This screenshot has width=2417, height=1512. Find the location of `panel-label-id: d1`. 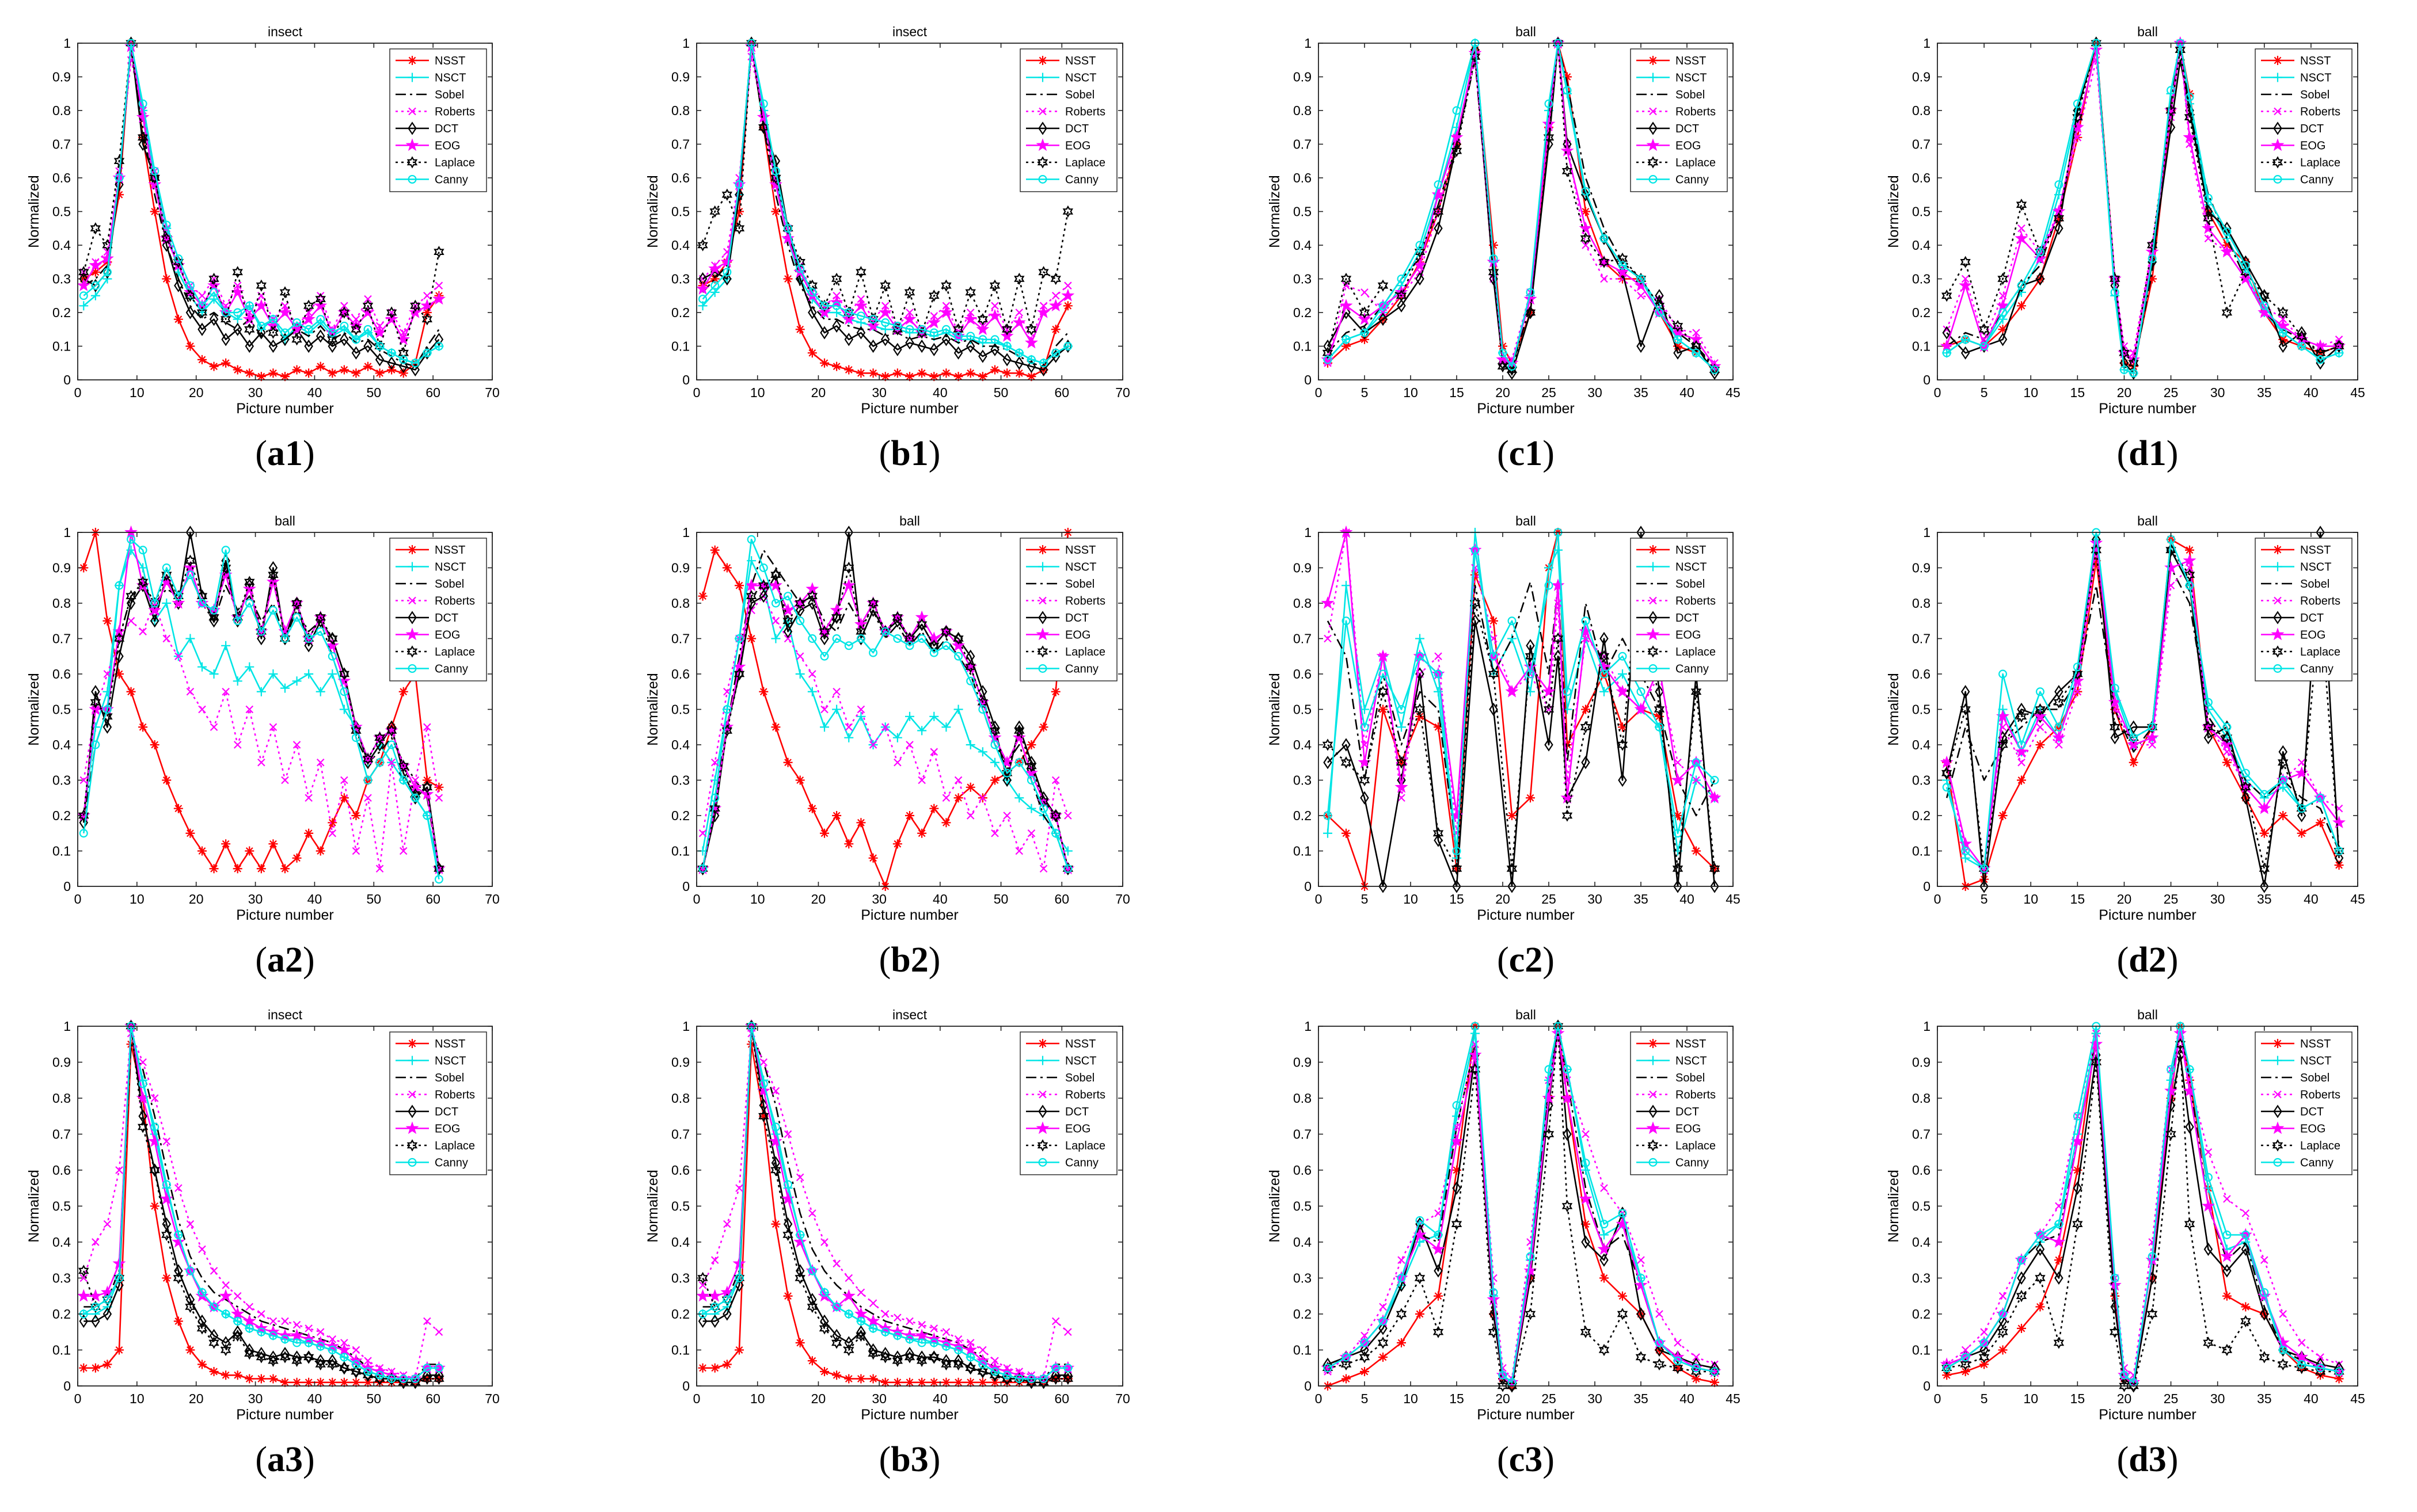

panel-label-id: d1 is located at coordinates (2147, 453).